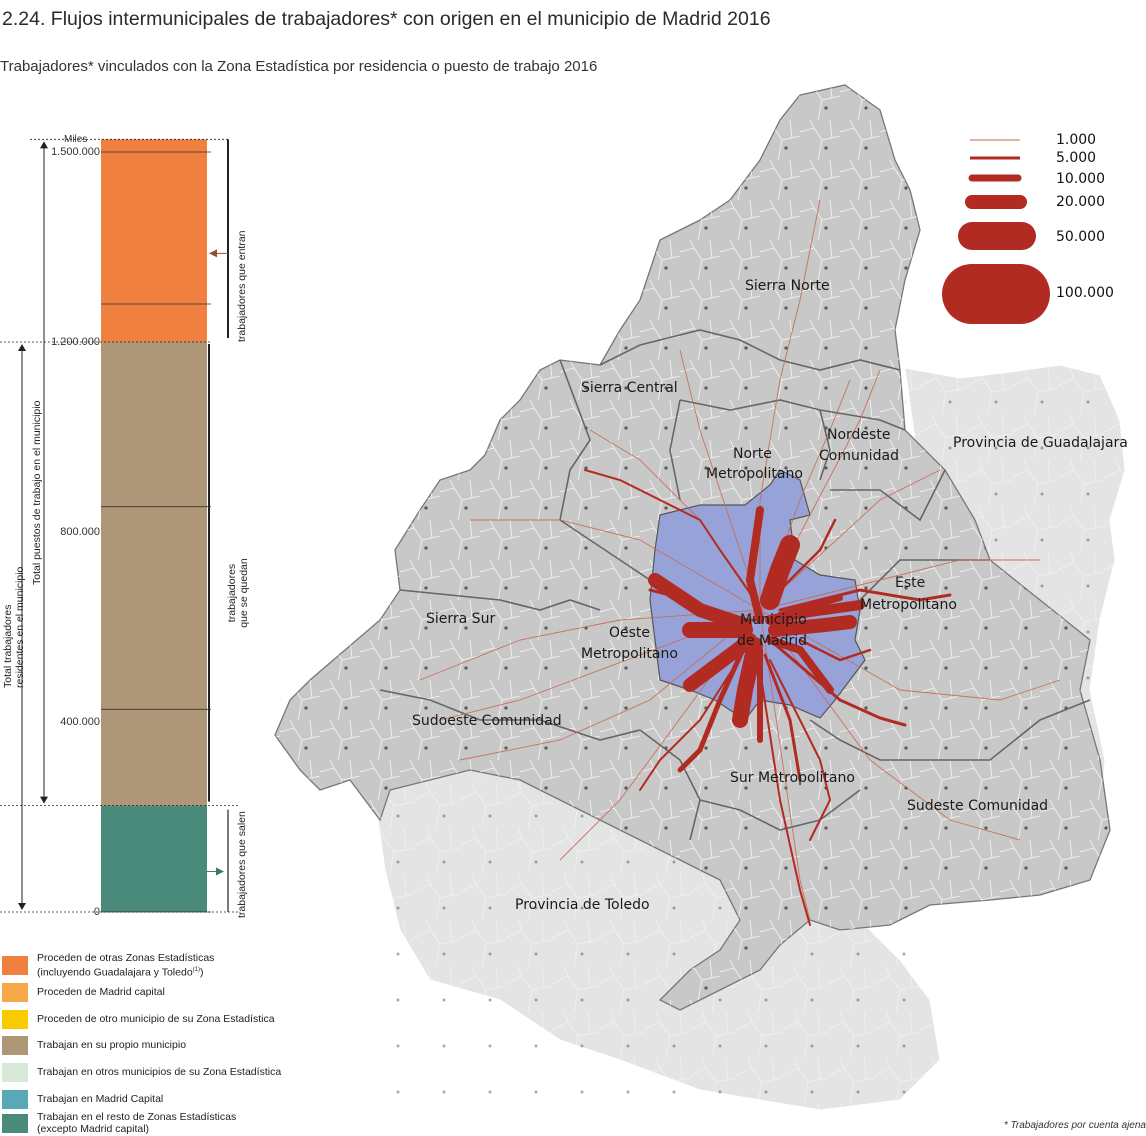 This screenshot has height=1136, width=1146. What do you see at coordinates (460, 619) in the screenshot?
I see `label-sierra-sur: Sierra Sur` at bounding box center [460, 619].